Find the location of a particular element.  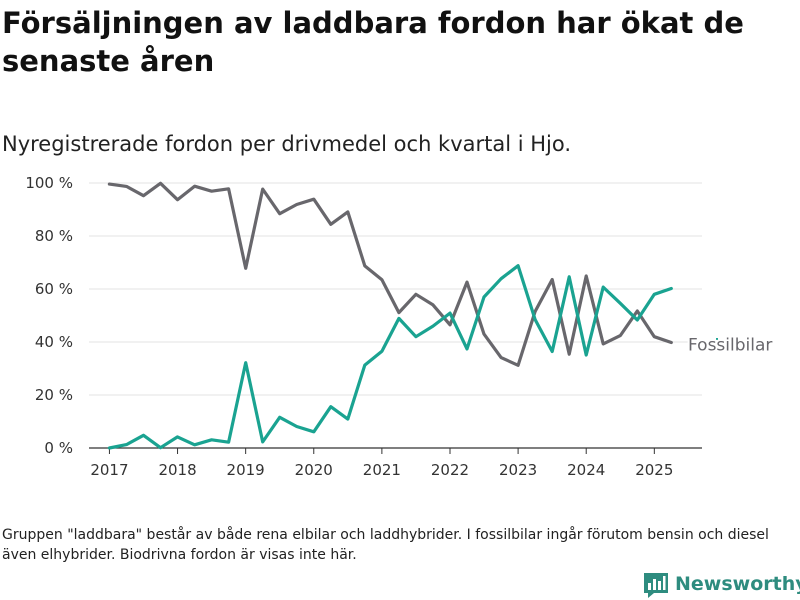

x-tick-label: 2021 is located at coordinates (382, 470).